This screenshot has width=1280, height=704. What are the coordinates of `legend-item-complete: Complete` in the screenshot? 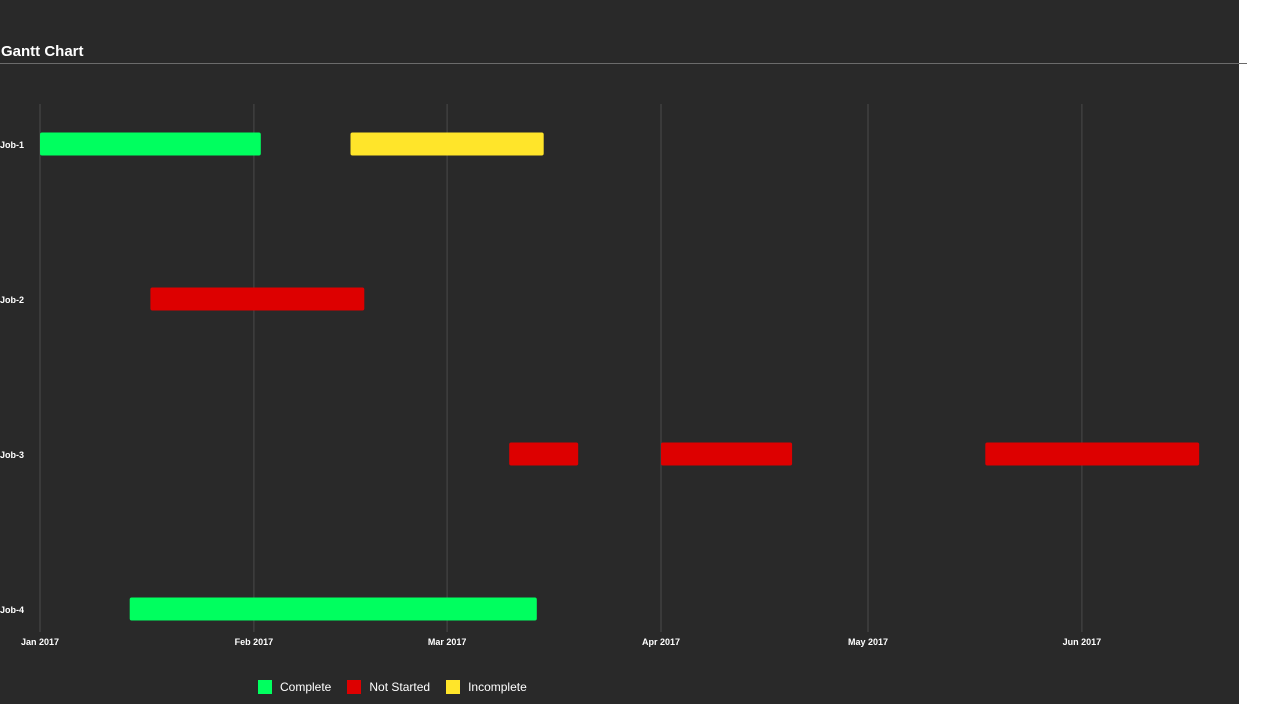 It's located at (294, 687).